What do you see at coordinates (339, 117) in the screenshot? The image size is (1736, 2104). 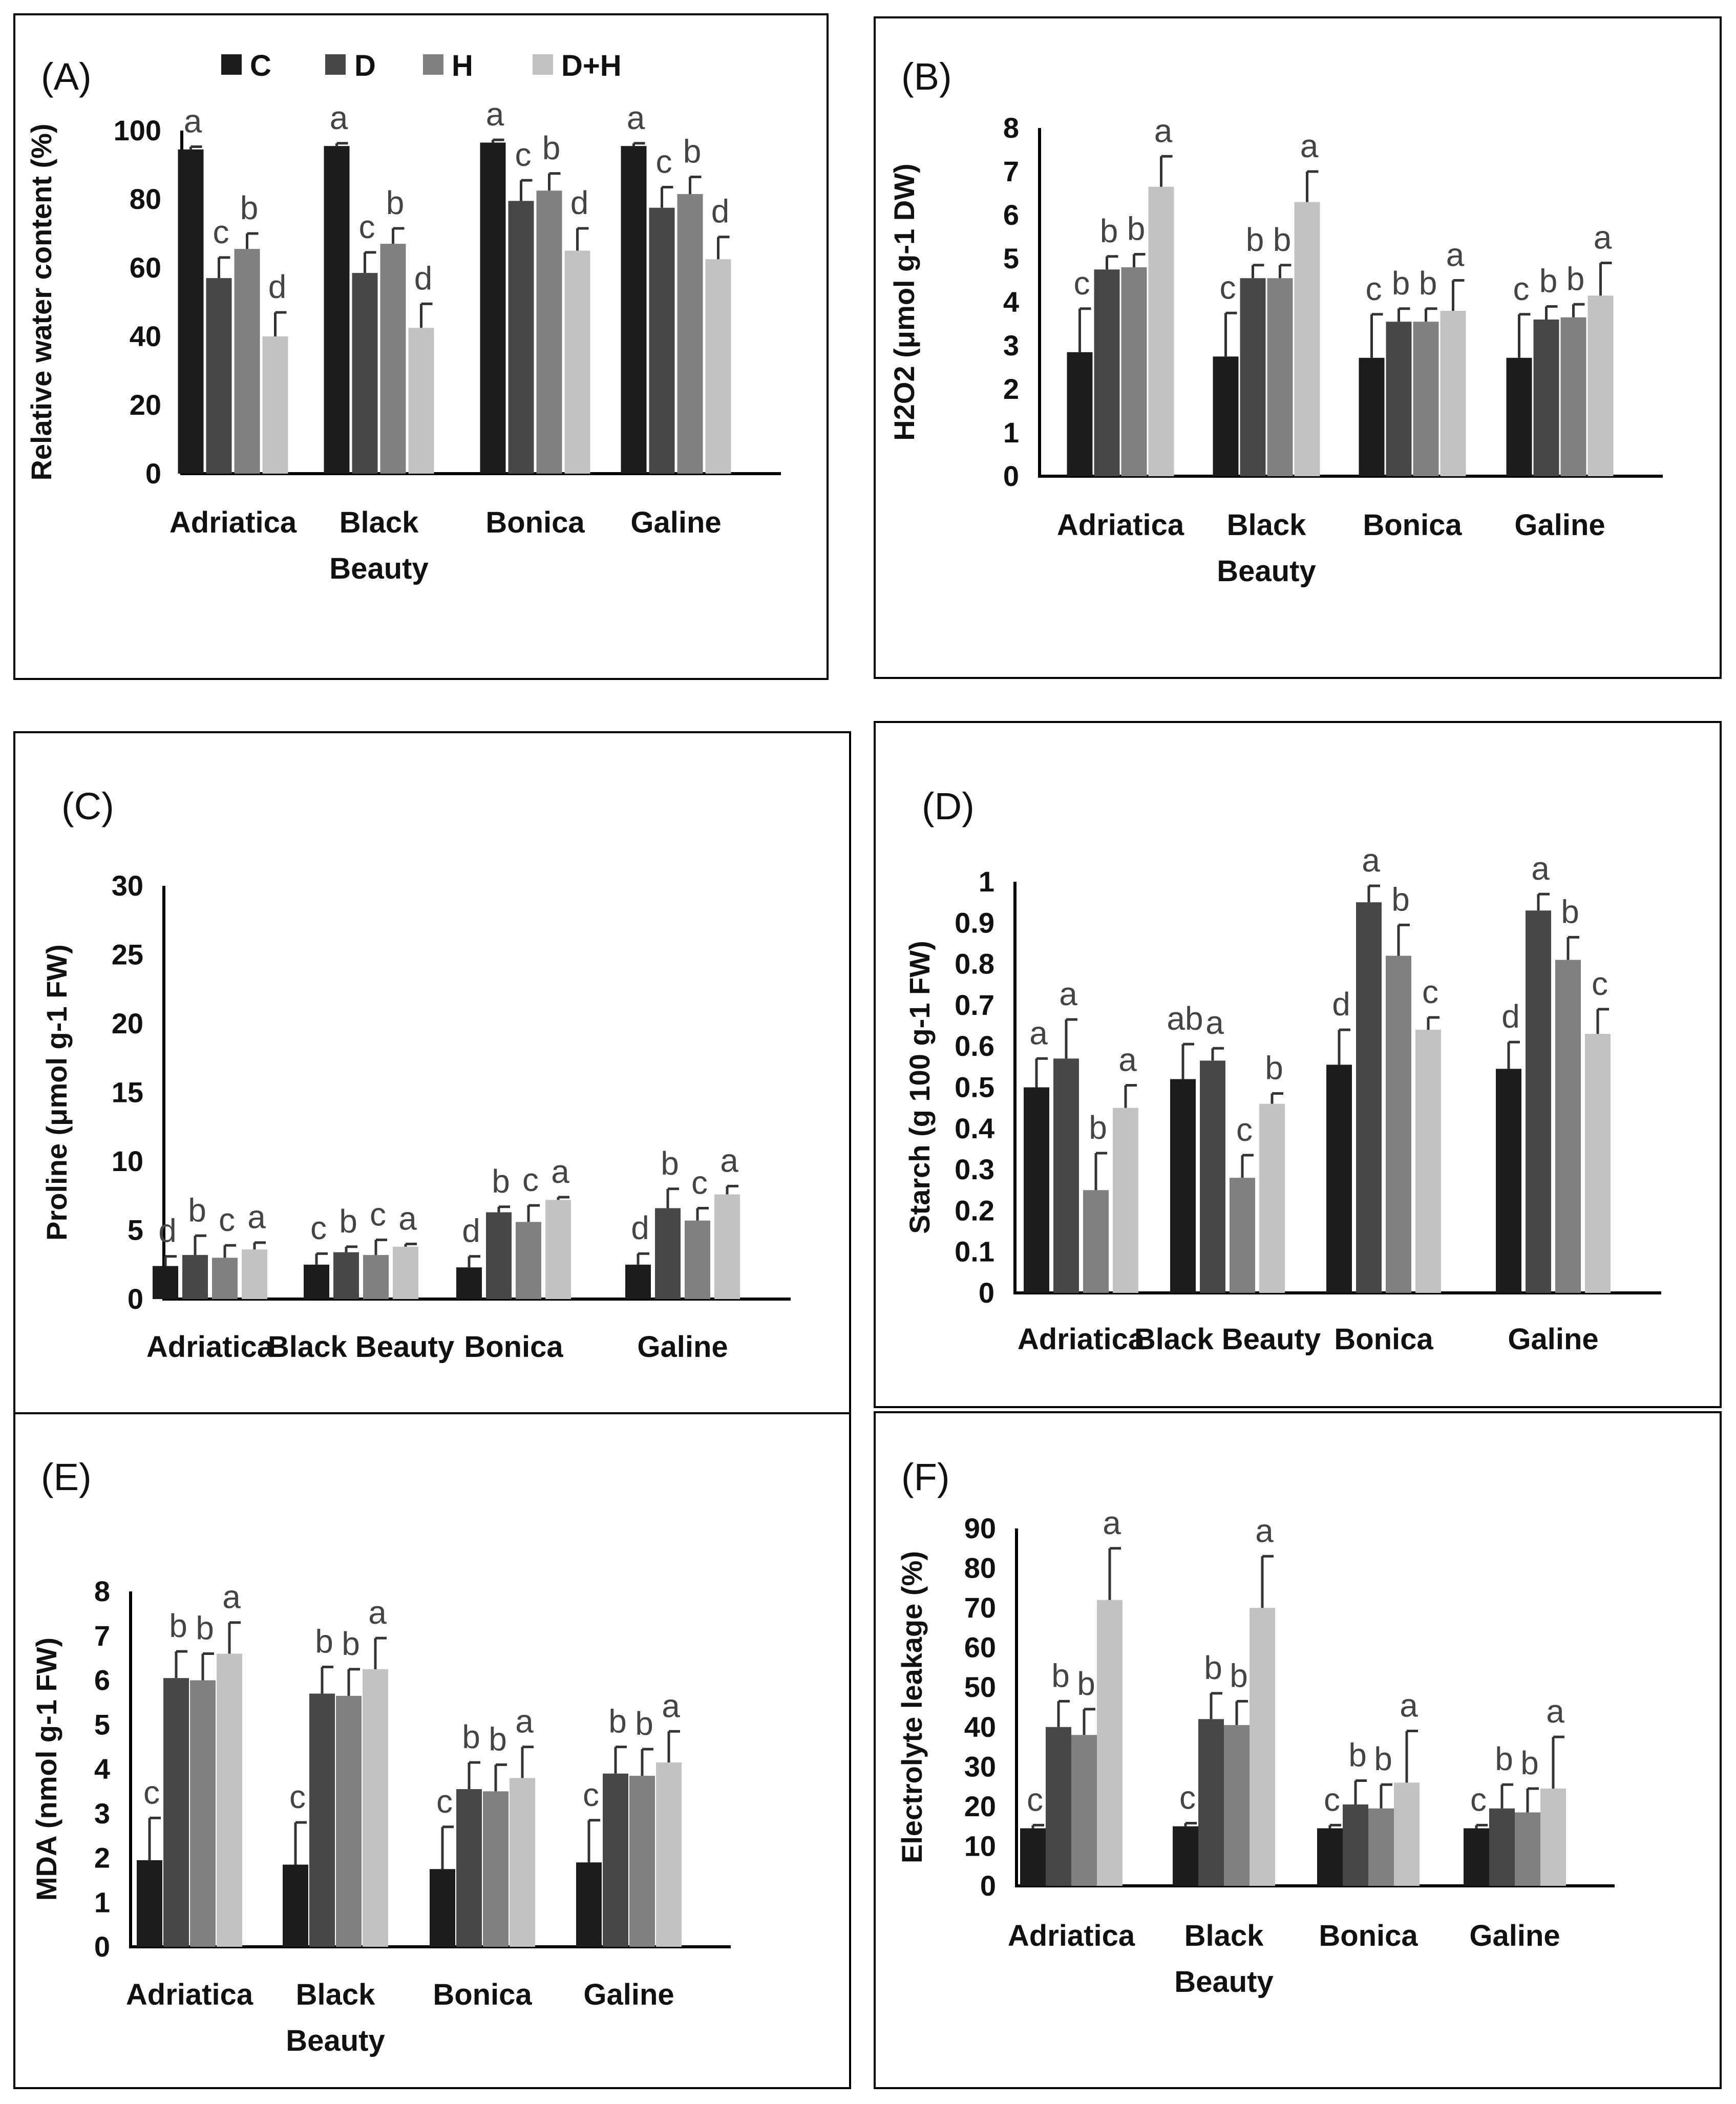 I see `significance-letter-a: a` at bounding box center [339, 117].